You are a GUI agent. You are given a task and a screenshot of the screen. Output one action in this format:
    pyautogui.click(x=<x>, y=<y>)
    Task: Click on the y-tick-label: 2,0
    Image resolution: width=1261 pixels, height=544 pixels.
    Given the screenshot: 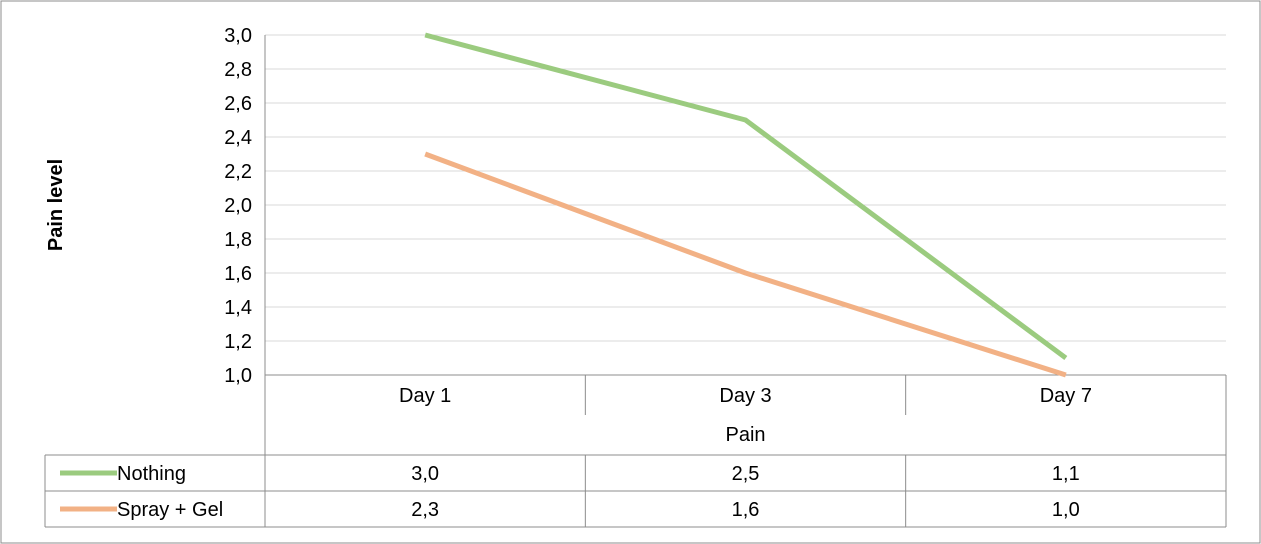 What is the action you would take?
    pyautogui.click(x=238, y=206)
    